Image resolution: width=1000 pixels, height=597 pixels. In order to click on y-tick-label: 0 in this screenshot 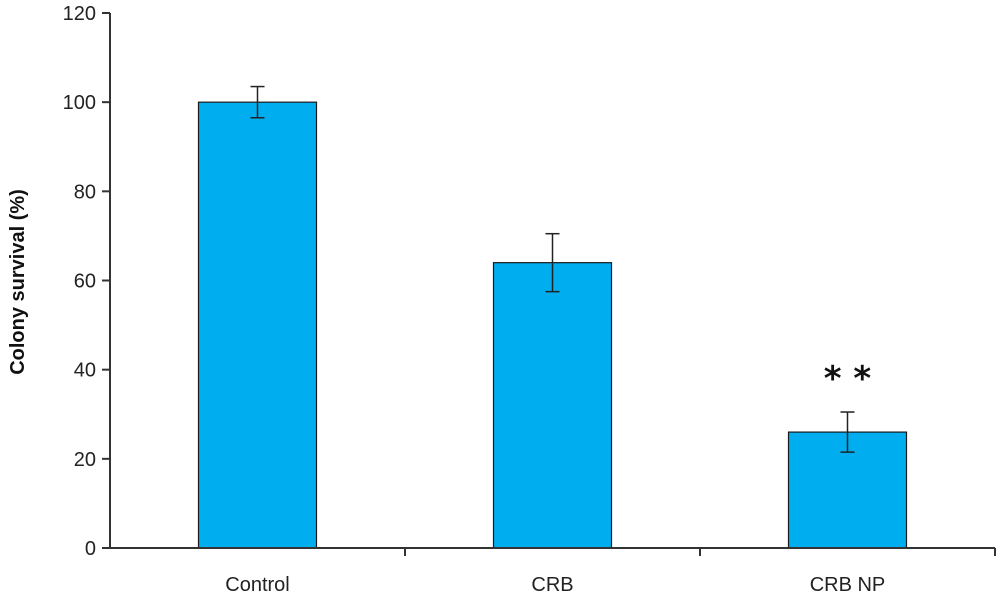, I will do `click(90, 549)`.